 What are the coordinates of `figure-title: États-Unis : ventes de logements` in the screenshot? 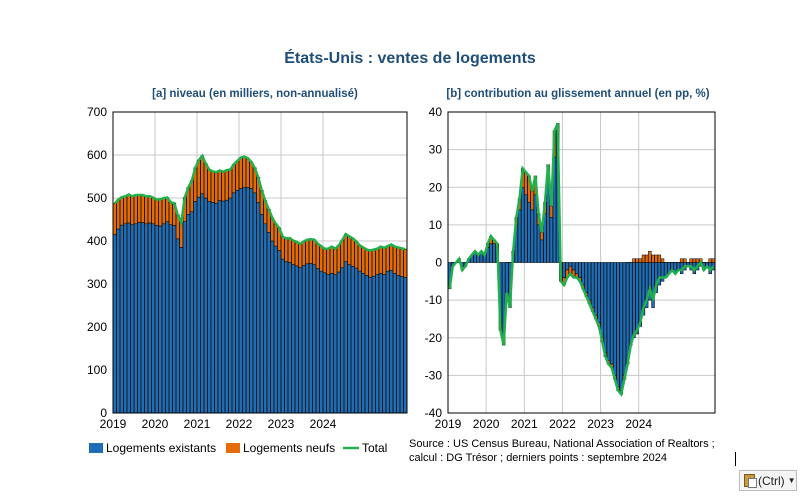 It's located at (410, 57).